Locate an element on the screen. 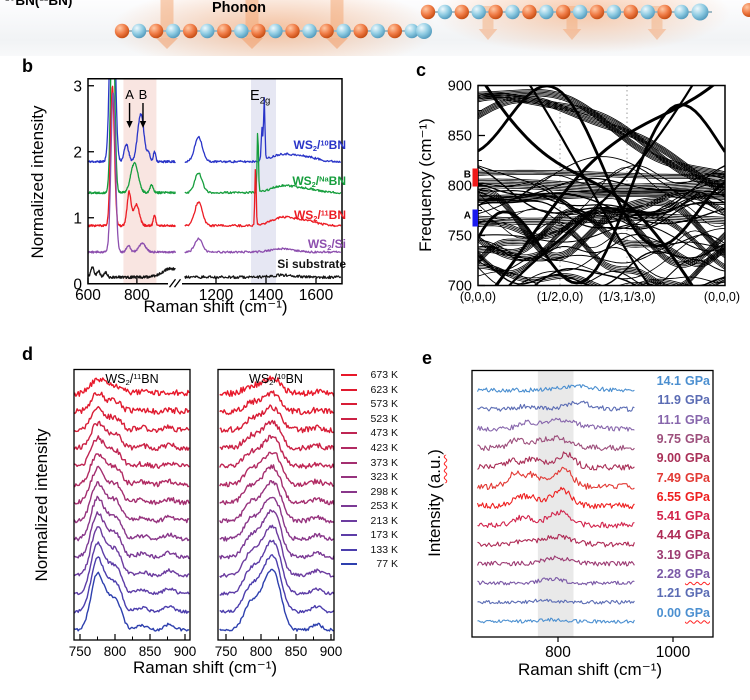  plot-frame is located at coordinates (592, 503).